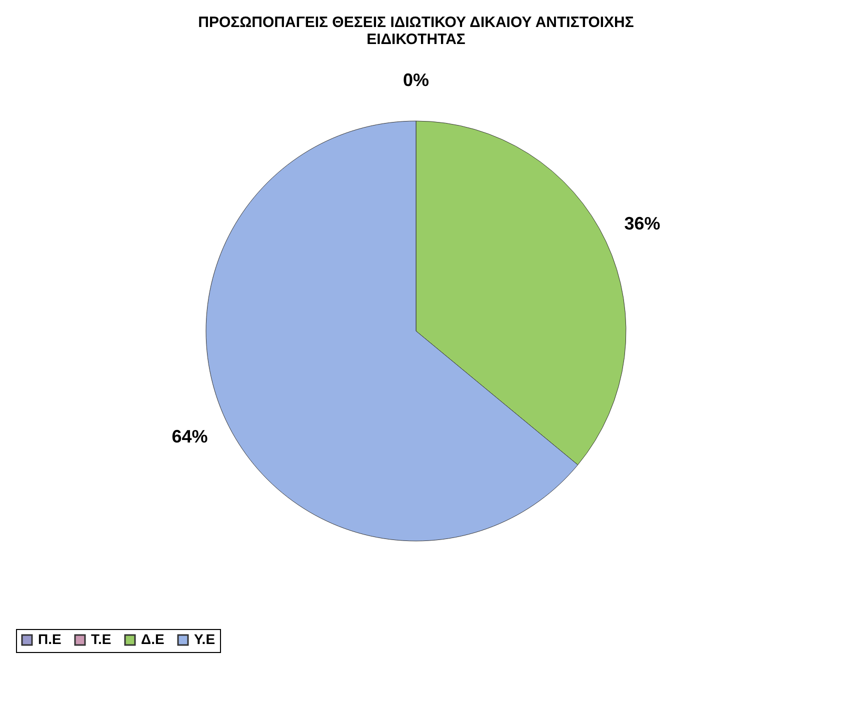  Describe the element at coordinates (190, 436) in the screenshot. I see `data-label: 64%` at that location.